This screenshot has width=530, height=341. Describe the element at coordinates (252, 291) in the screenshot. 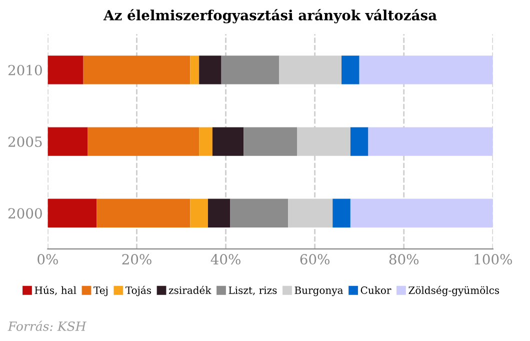

I see `legend-label: Liszt, rizs` at that location.